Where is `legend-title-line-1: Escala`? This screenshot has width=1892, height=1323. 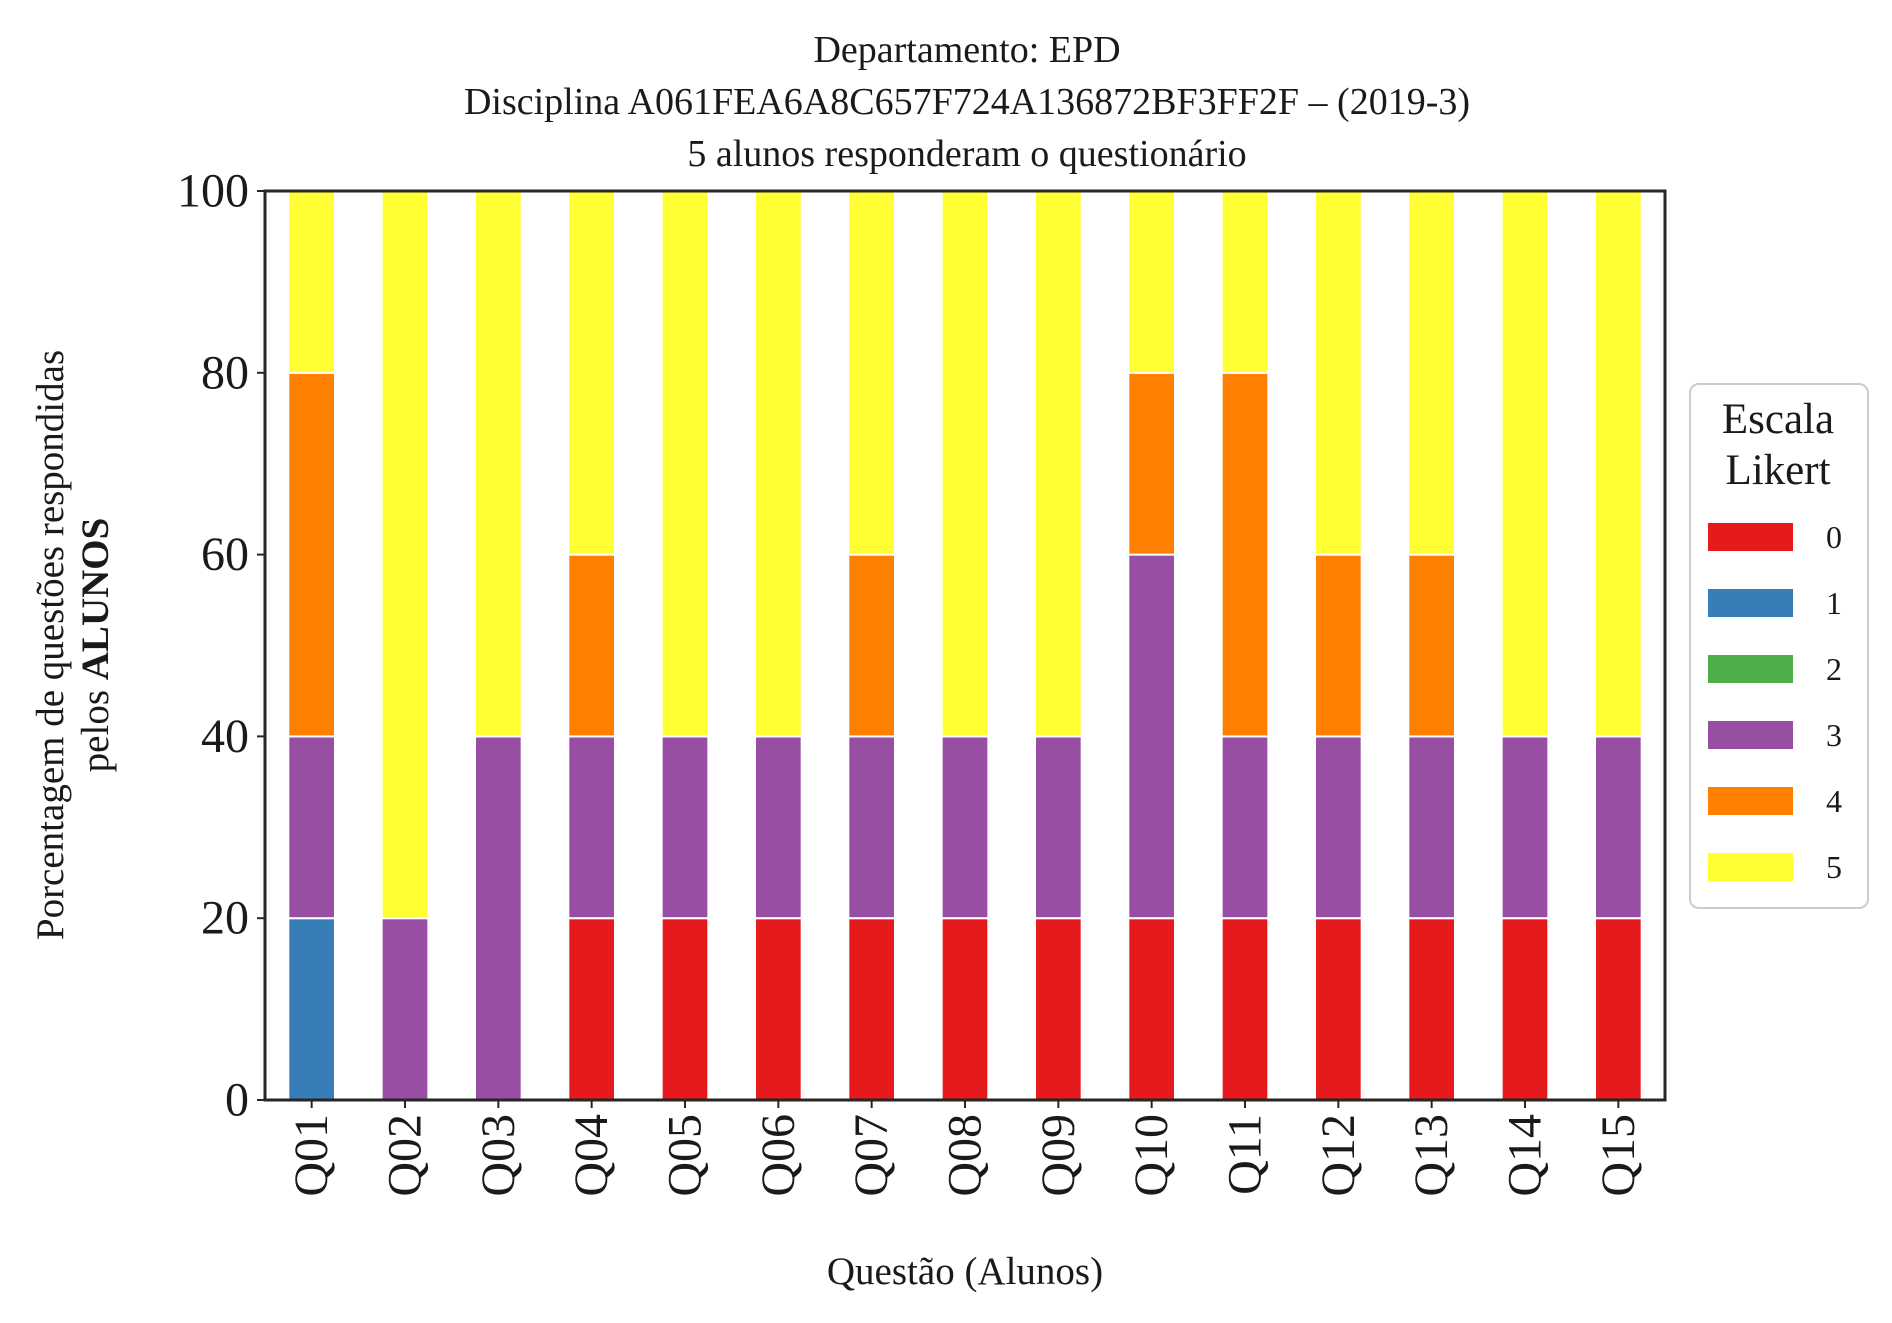 legend-title-line-1: Escala is located at coordinates (1778, 419).